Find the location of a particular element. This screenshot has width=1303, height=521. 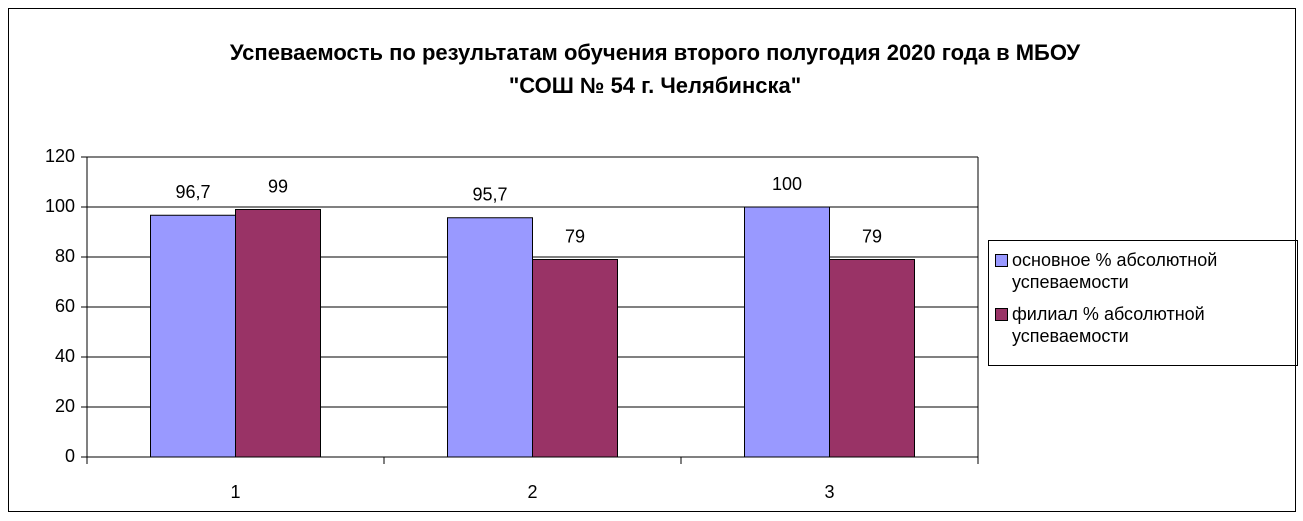

legend-item: филиал % абсолютной успеваемости is located at coordinates (1143, 325).